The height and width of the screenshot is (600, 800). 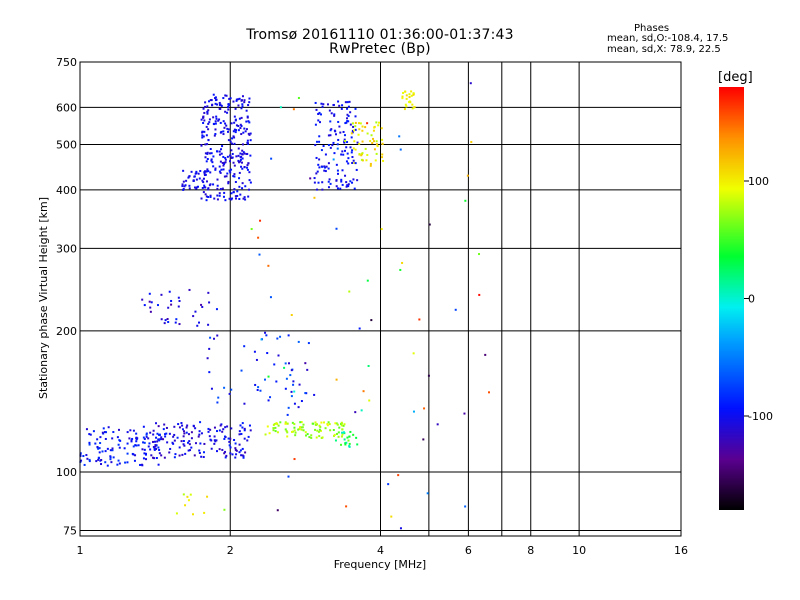 What do you see at coordinates (70, 531) in the screenshot?
I see `y-tick-label: 75` at bounding box center [70, 531].